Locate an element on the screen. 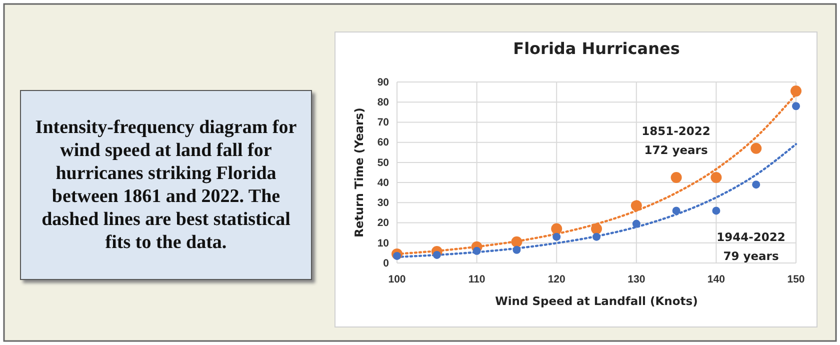 This screenshot has width=840, height=345. annotation: 1944-2022 79 years is located at coordinates (751, 246).